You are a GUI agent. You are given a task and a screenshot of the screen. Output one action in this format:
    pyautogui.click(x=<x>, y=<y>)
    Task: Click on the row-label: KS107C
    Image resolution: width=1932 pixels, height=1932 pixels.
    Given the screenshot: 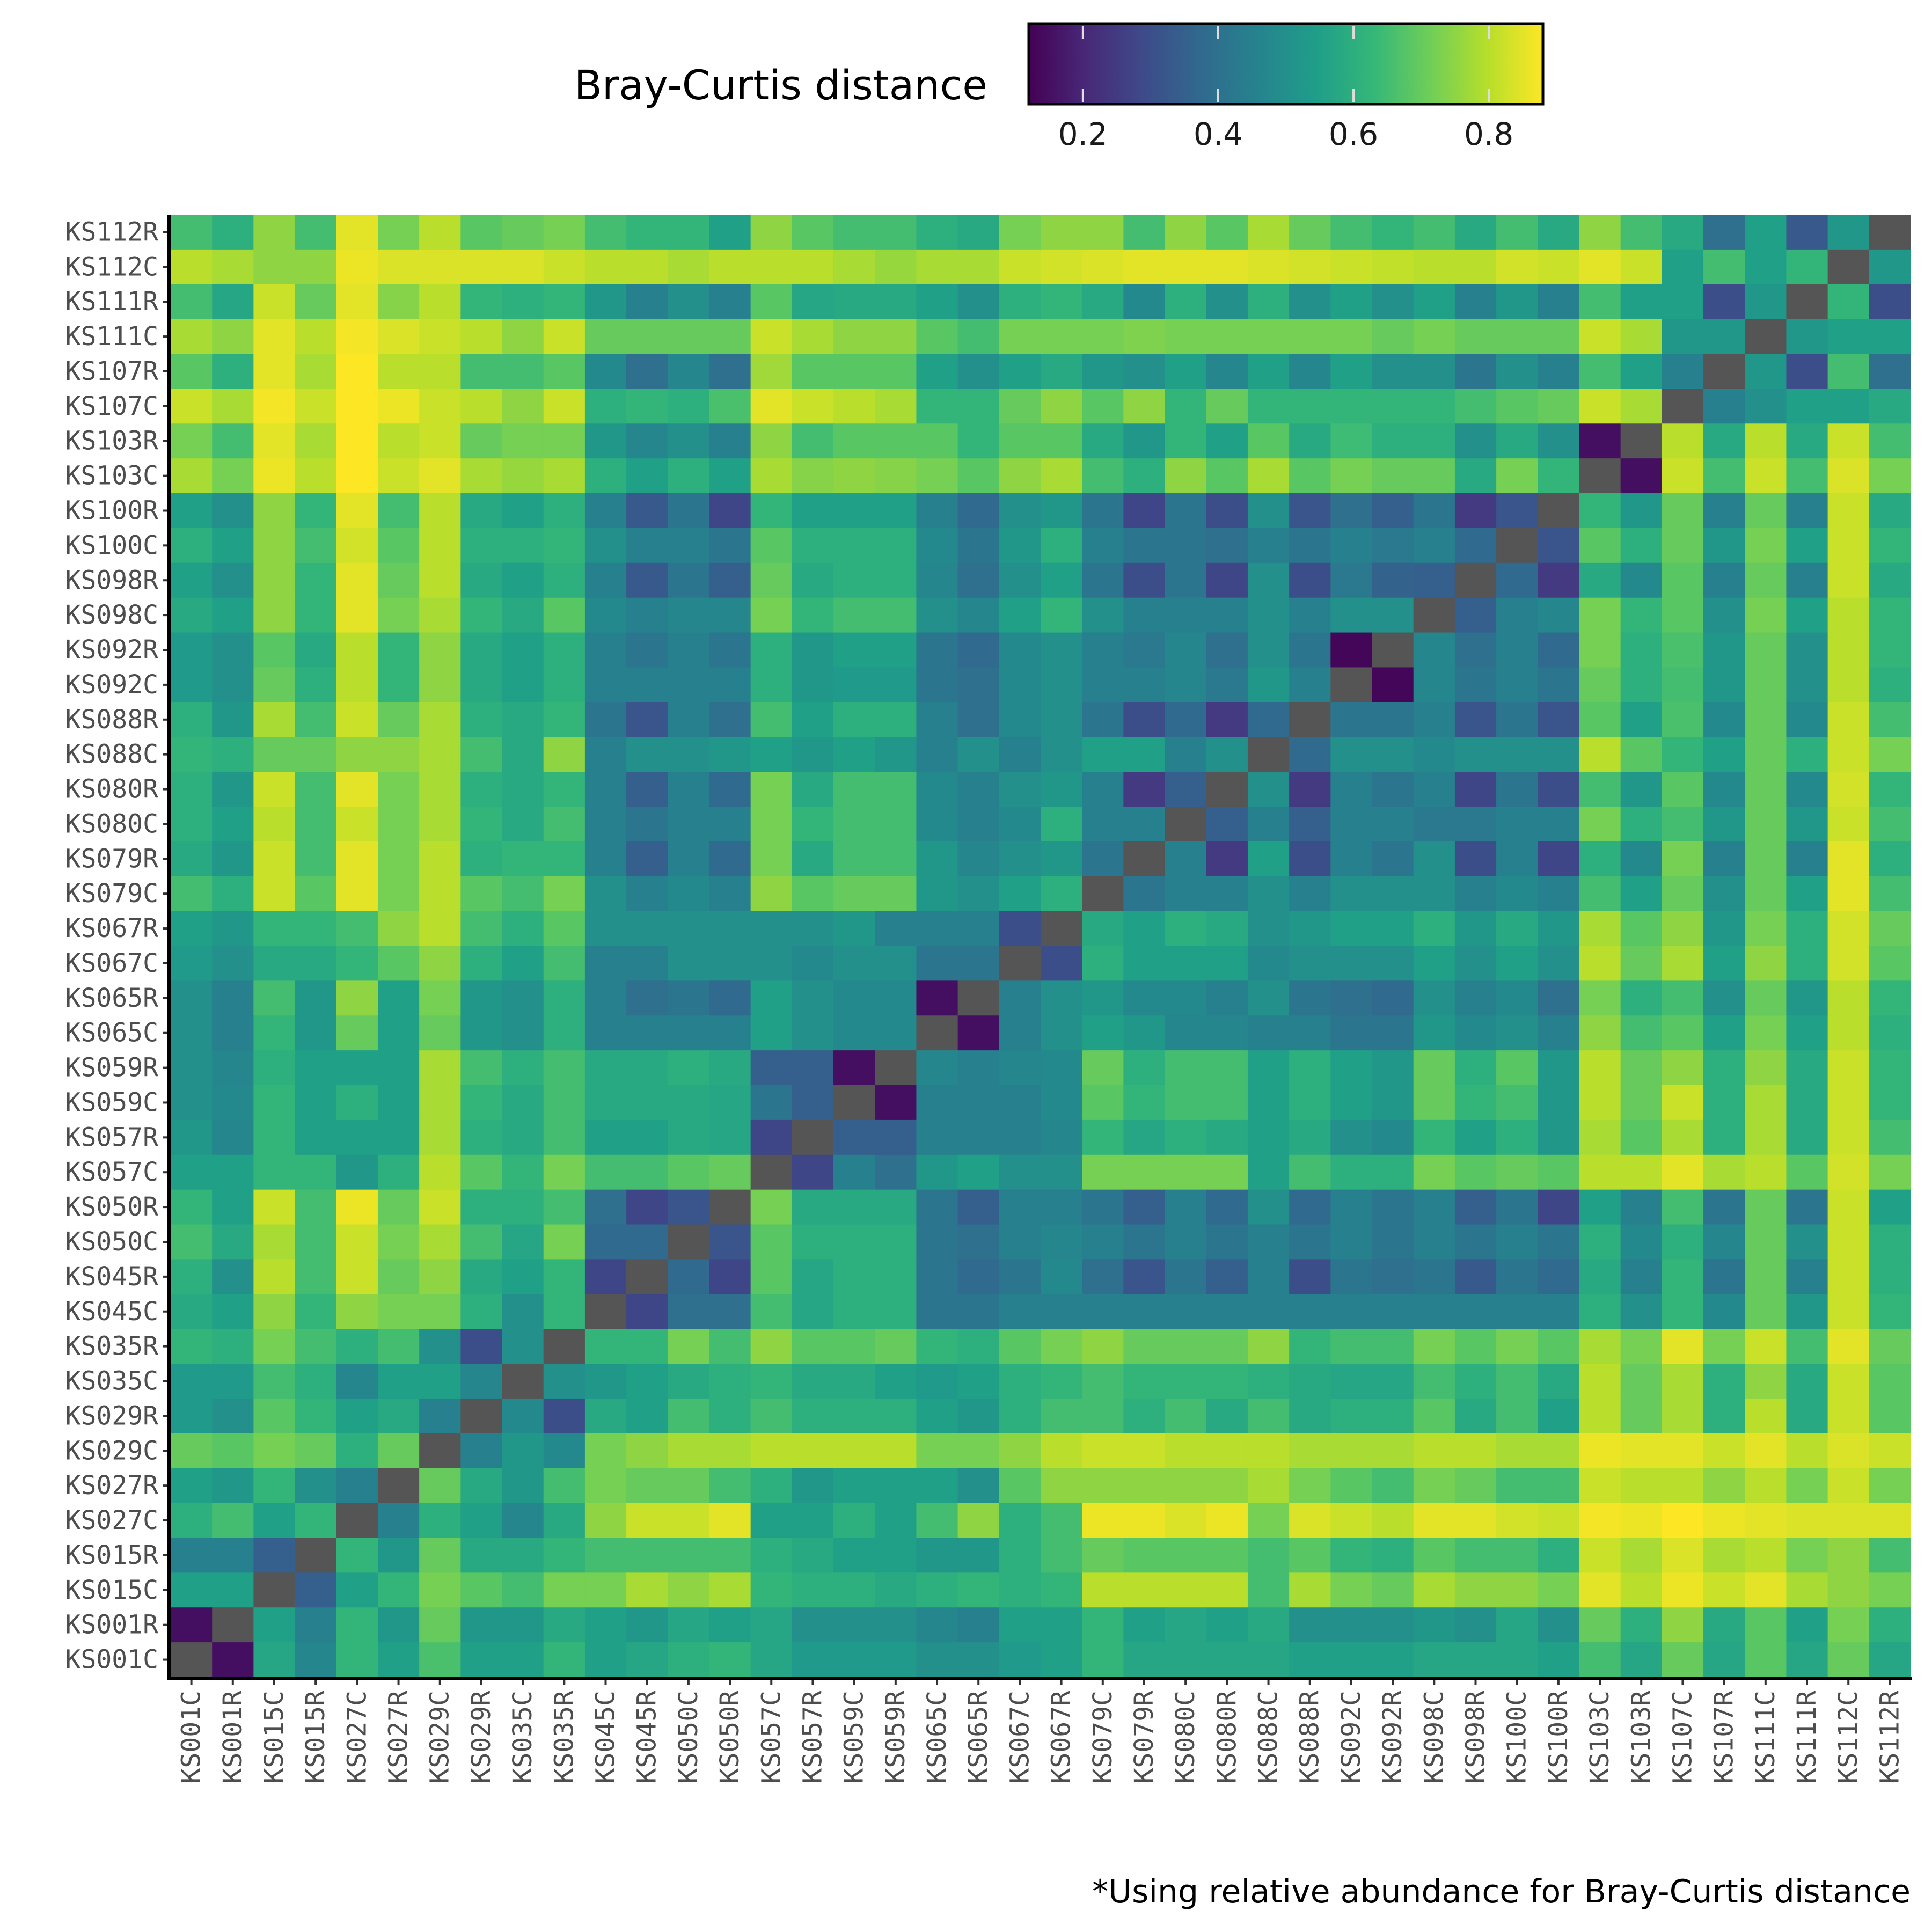 What is the action you would take?
    pyautogui.click(x=111, y=406)
    